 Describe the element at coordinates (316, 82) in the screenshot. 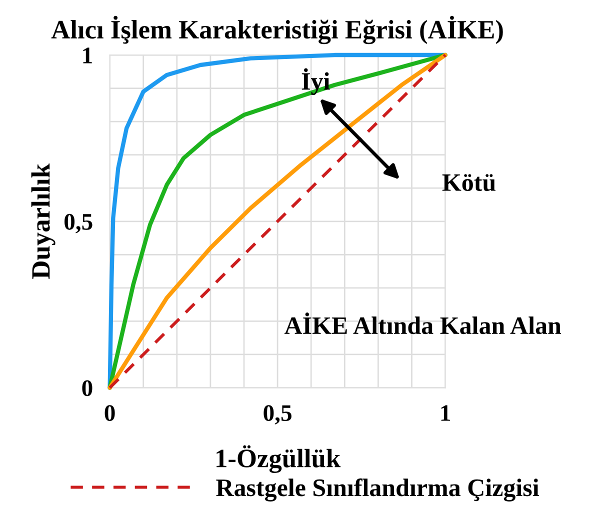

I see `annotation: İyi` at that location.